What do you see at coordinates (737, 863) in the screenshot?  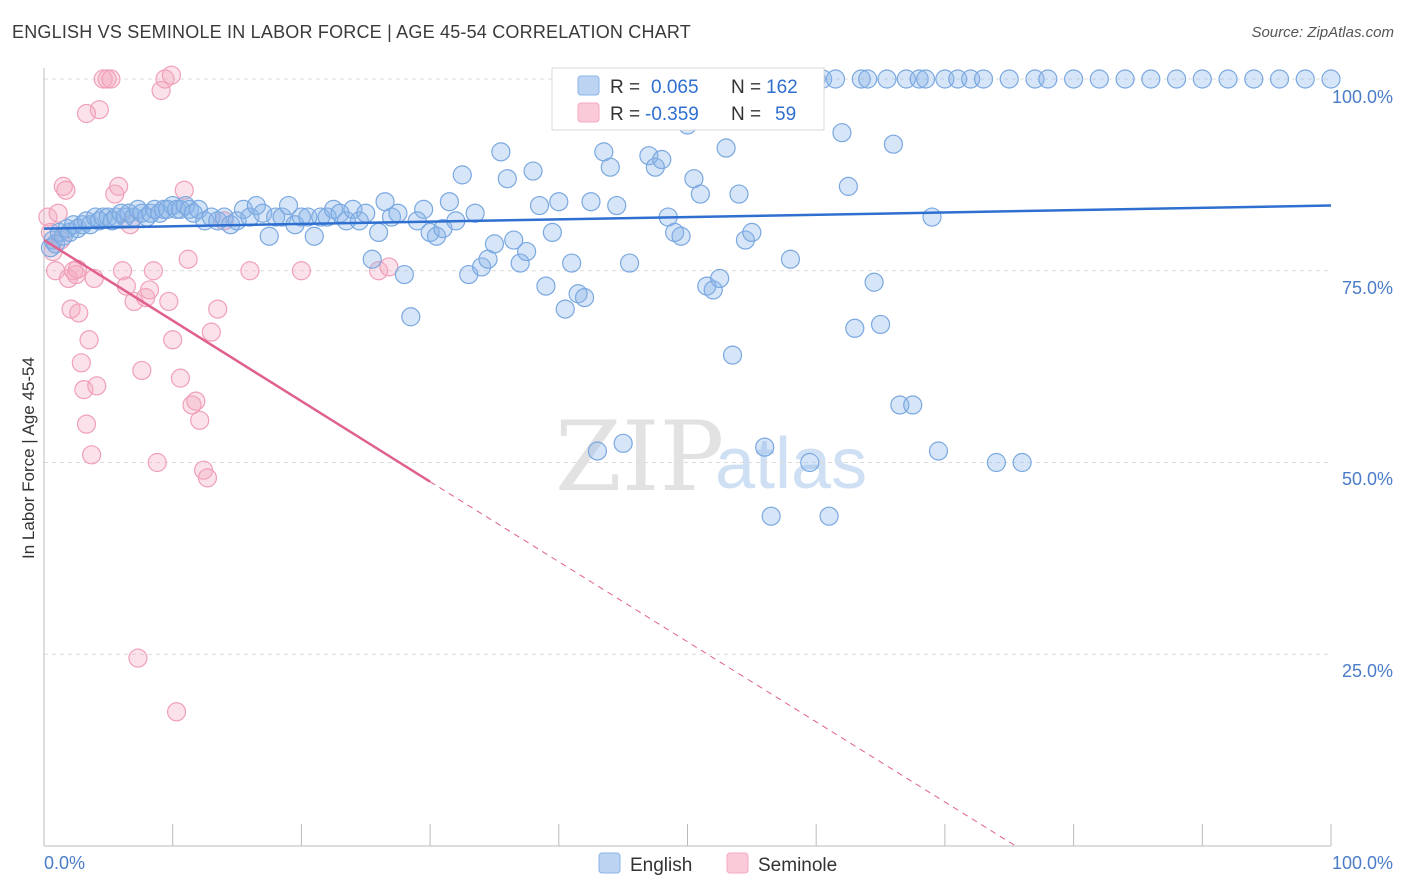 I see `seminole-legend-swatch` at bounding box center [737, 863].